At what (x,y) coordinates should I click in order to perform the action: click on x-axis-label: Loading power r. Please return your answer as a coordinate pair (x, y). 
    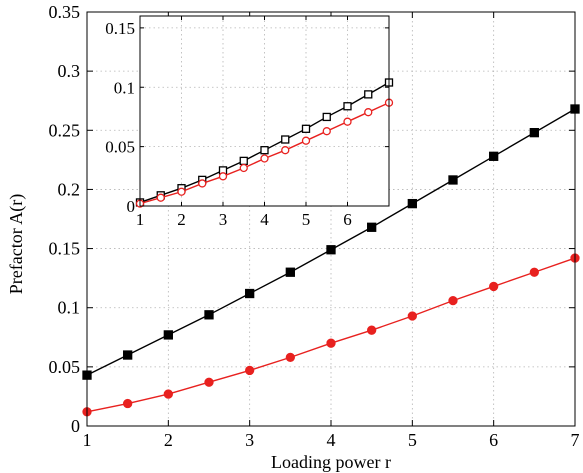
    Looking at the image, I should click on (331, 462).